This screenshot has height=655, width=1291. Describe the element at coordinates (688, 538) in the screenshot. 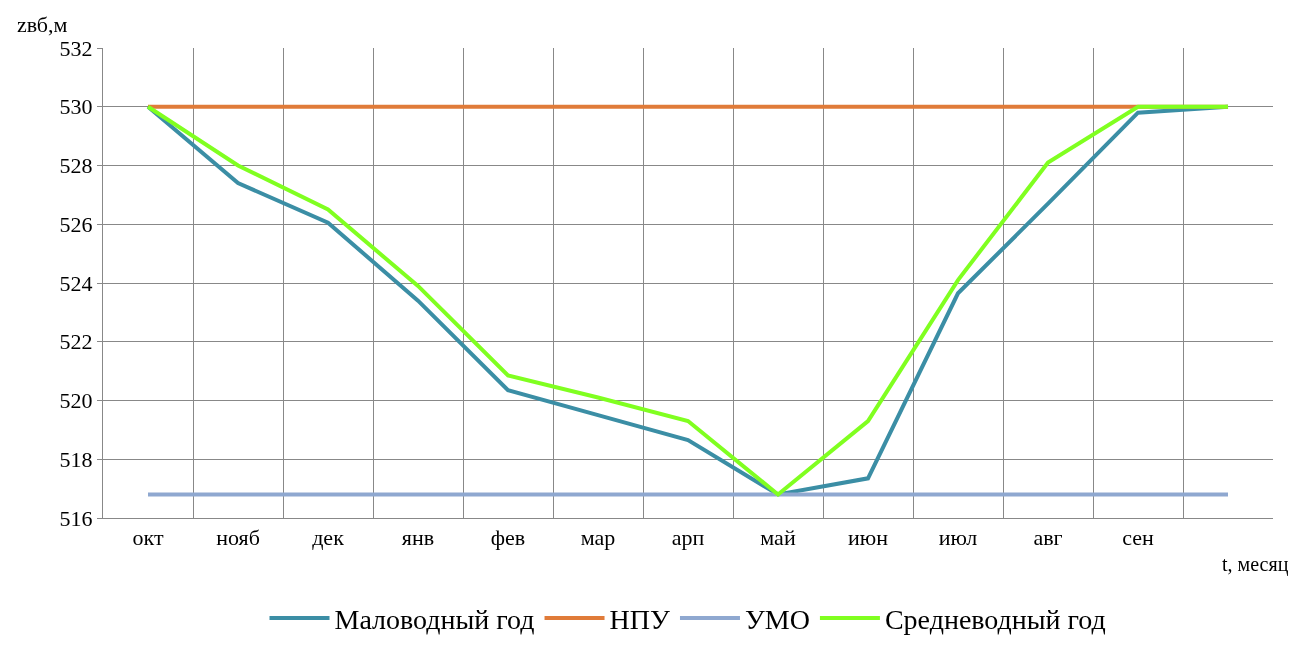

I see `x-tick-label: арп` at that location.